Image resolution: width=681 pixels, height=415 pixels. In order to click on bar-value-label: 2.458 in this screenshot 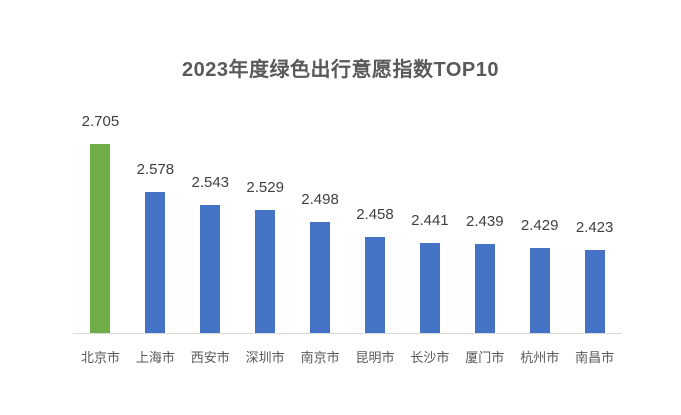, I will do `click(375, 214)`.